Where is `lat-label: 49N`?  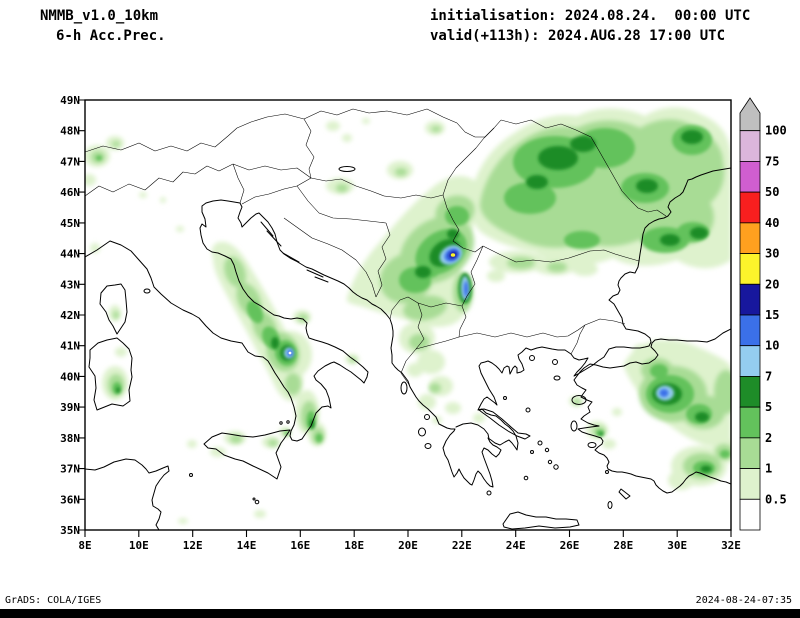
lat-label: 49N is located at coordinates (70, 100).